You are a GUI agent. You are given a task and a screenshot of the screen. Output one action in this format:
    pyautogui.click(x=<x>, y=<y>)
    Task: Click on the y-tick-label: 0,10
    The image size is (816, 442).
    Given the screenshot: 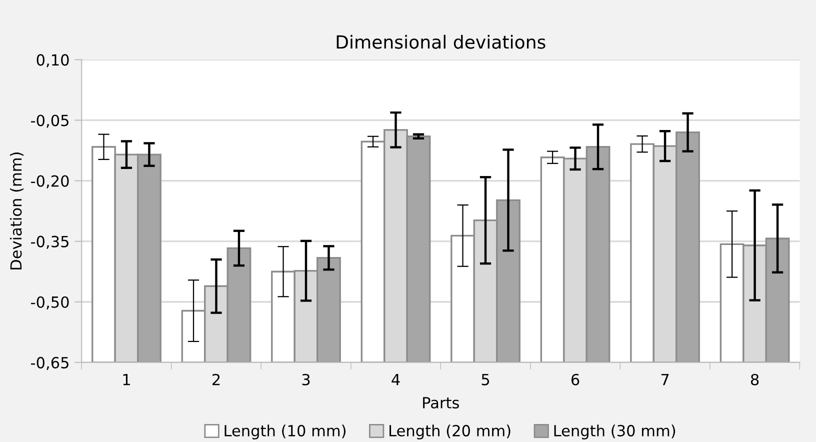 What is the action you would take?
    pyautogui.click(x=52, y=61)
    